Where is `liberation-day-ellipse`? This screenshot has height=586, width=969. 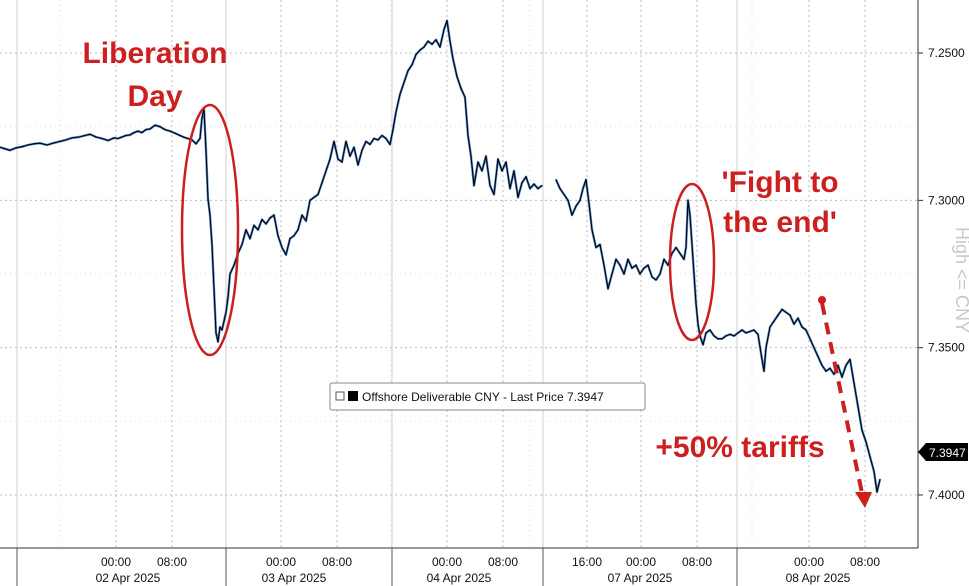 liberation-day-ellipse is located at coordinates (210, 230).